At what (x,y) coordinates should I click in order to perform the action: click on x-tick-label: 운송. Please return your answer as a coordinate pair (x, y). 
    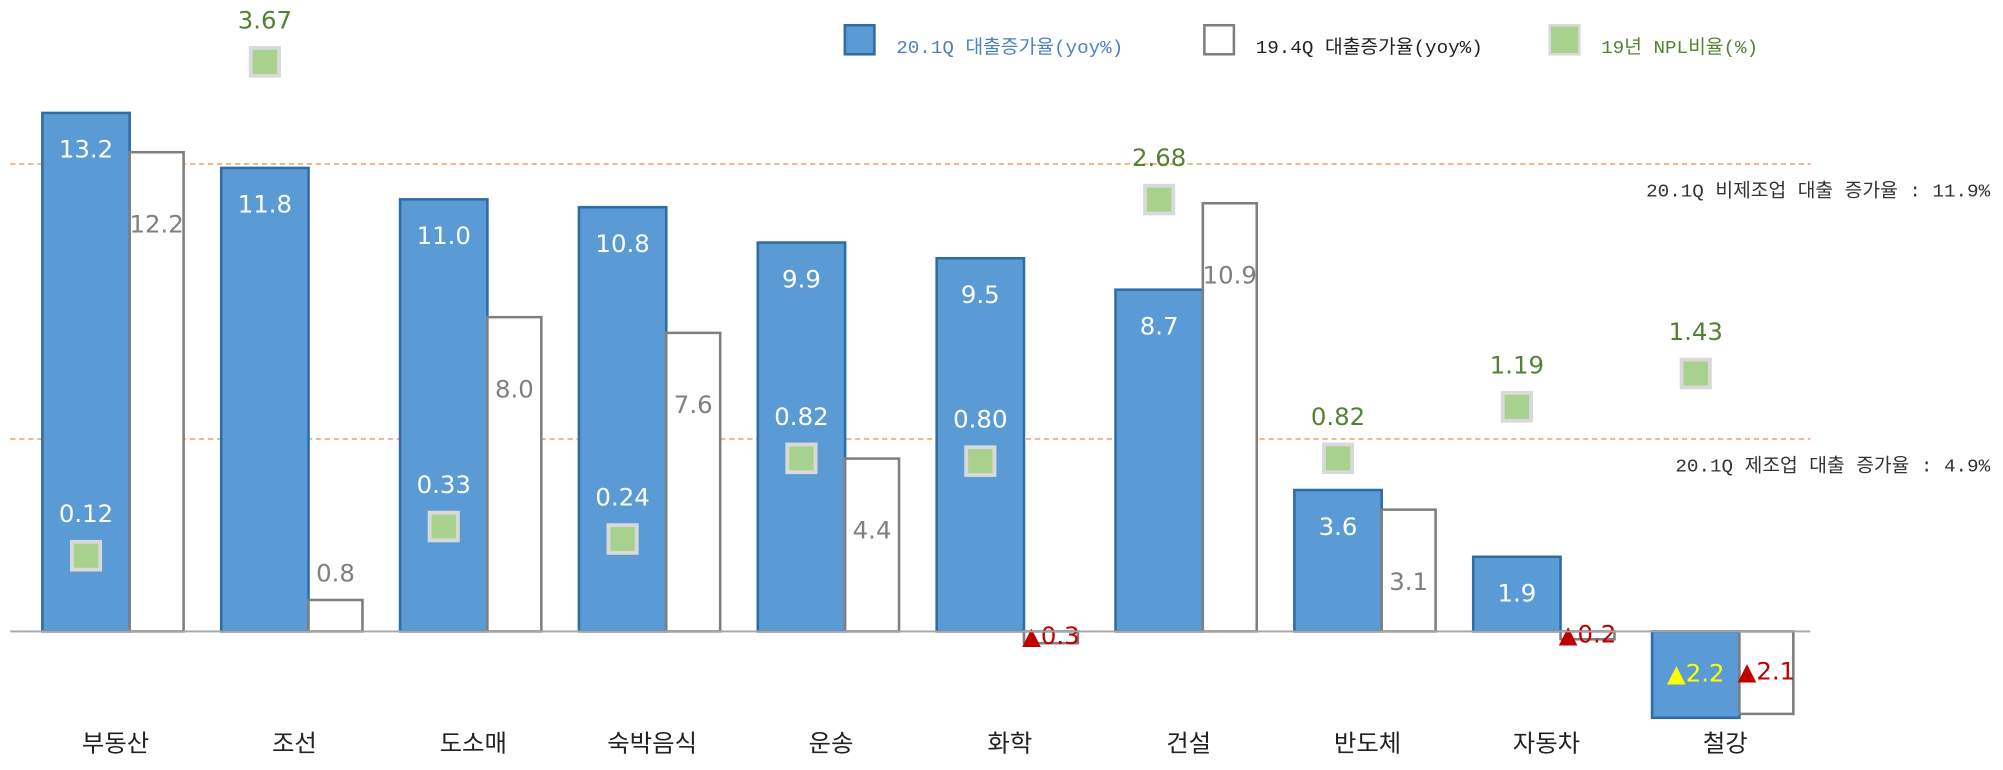
    Looking at the image, I should click on (831, 744).